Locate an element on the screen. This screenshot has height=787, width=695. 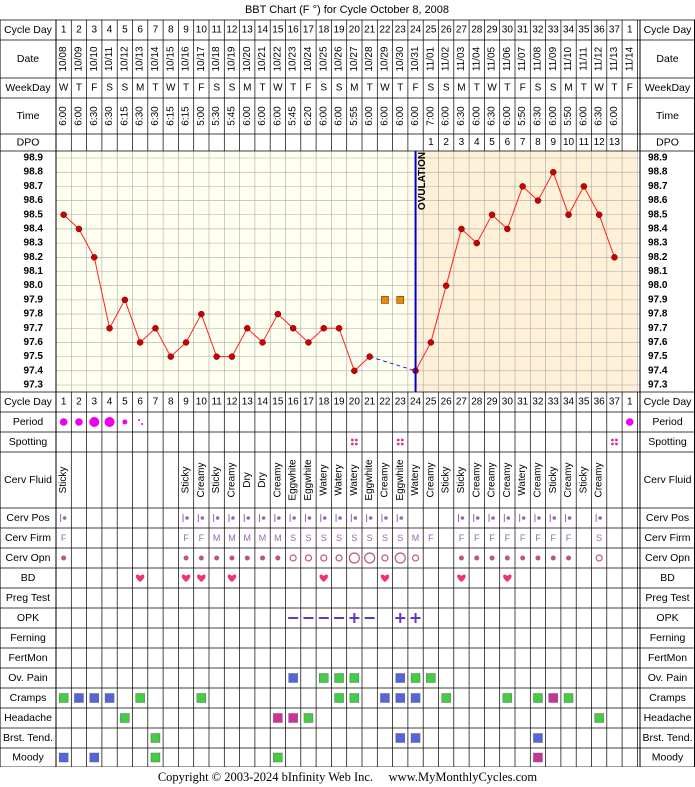
y-tick-label-right: 98.2 is located at coordinates (658, 257).